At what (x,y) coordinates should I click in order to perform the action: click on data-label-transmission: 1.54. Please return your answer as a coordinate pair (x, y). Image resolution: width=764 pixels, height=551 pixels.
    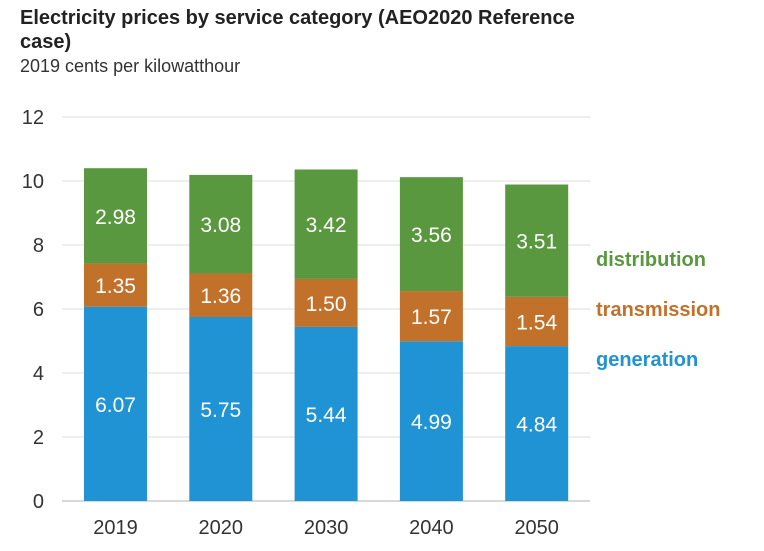
    Looking at the image, I should click on (536, 322).